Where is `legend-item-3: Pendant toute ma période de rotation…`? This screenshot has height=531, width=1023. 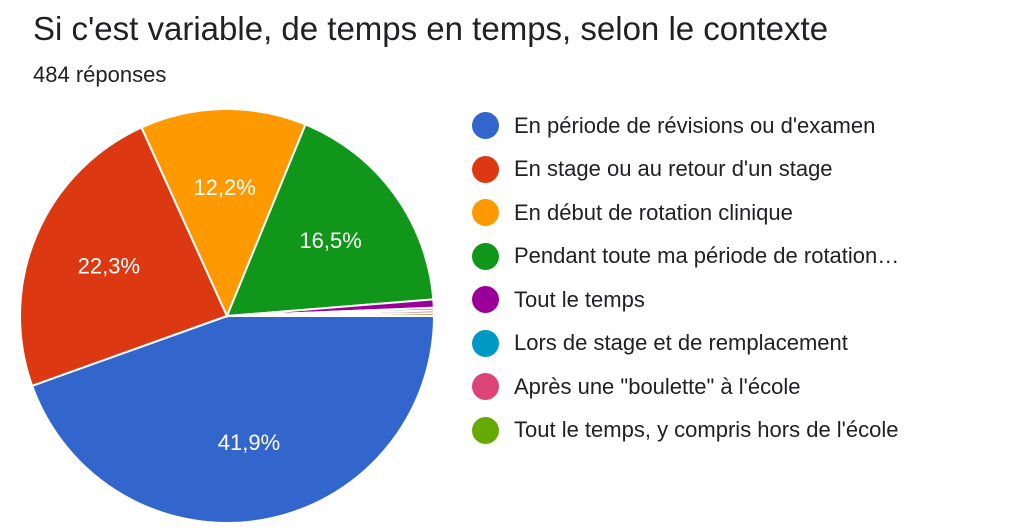
legend-item-3: Pendant toute ma période de rotation… is located at coordinates (685, 257).